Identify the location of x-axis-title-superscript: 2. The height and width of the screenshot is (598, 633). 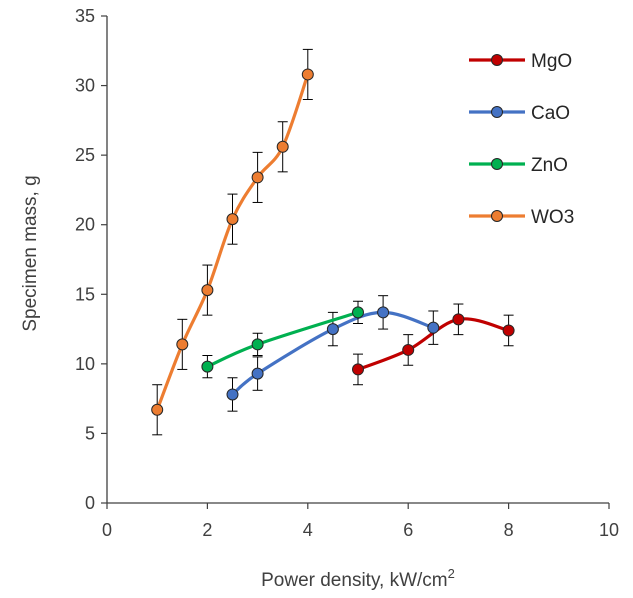
(451, 573).